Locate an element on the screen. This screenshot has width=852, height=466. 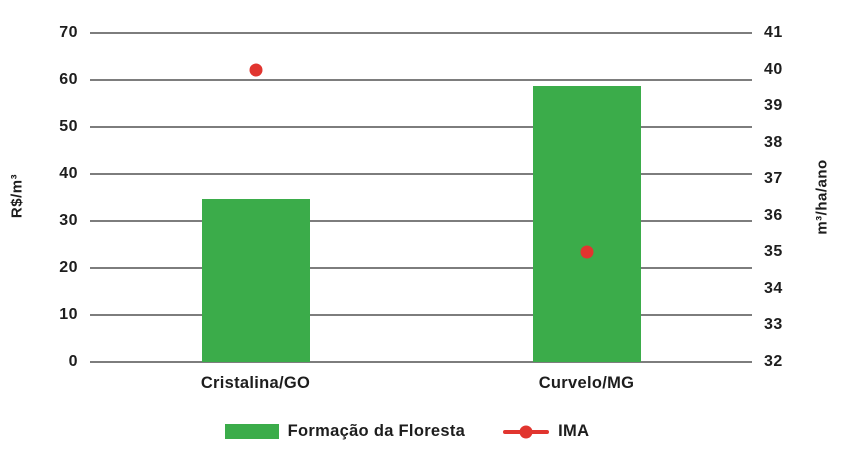
legend: Formação da Floresta IMA is located at coordinates (407, 431).